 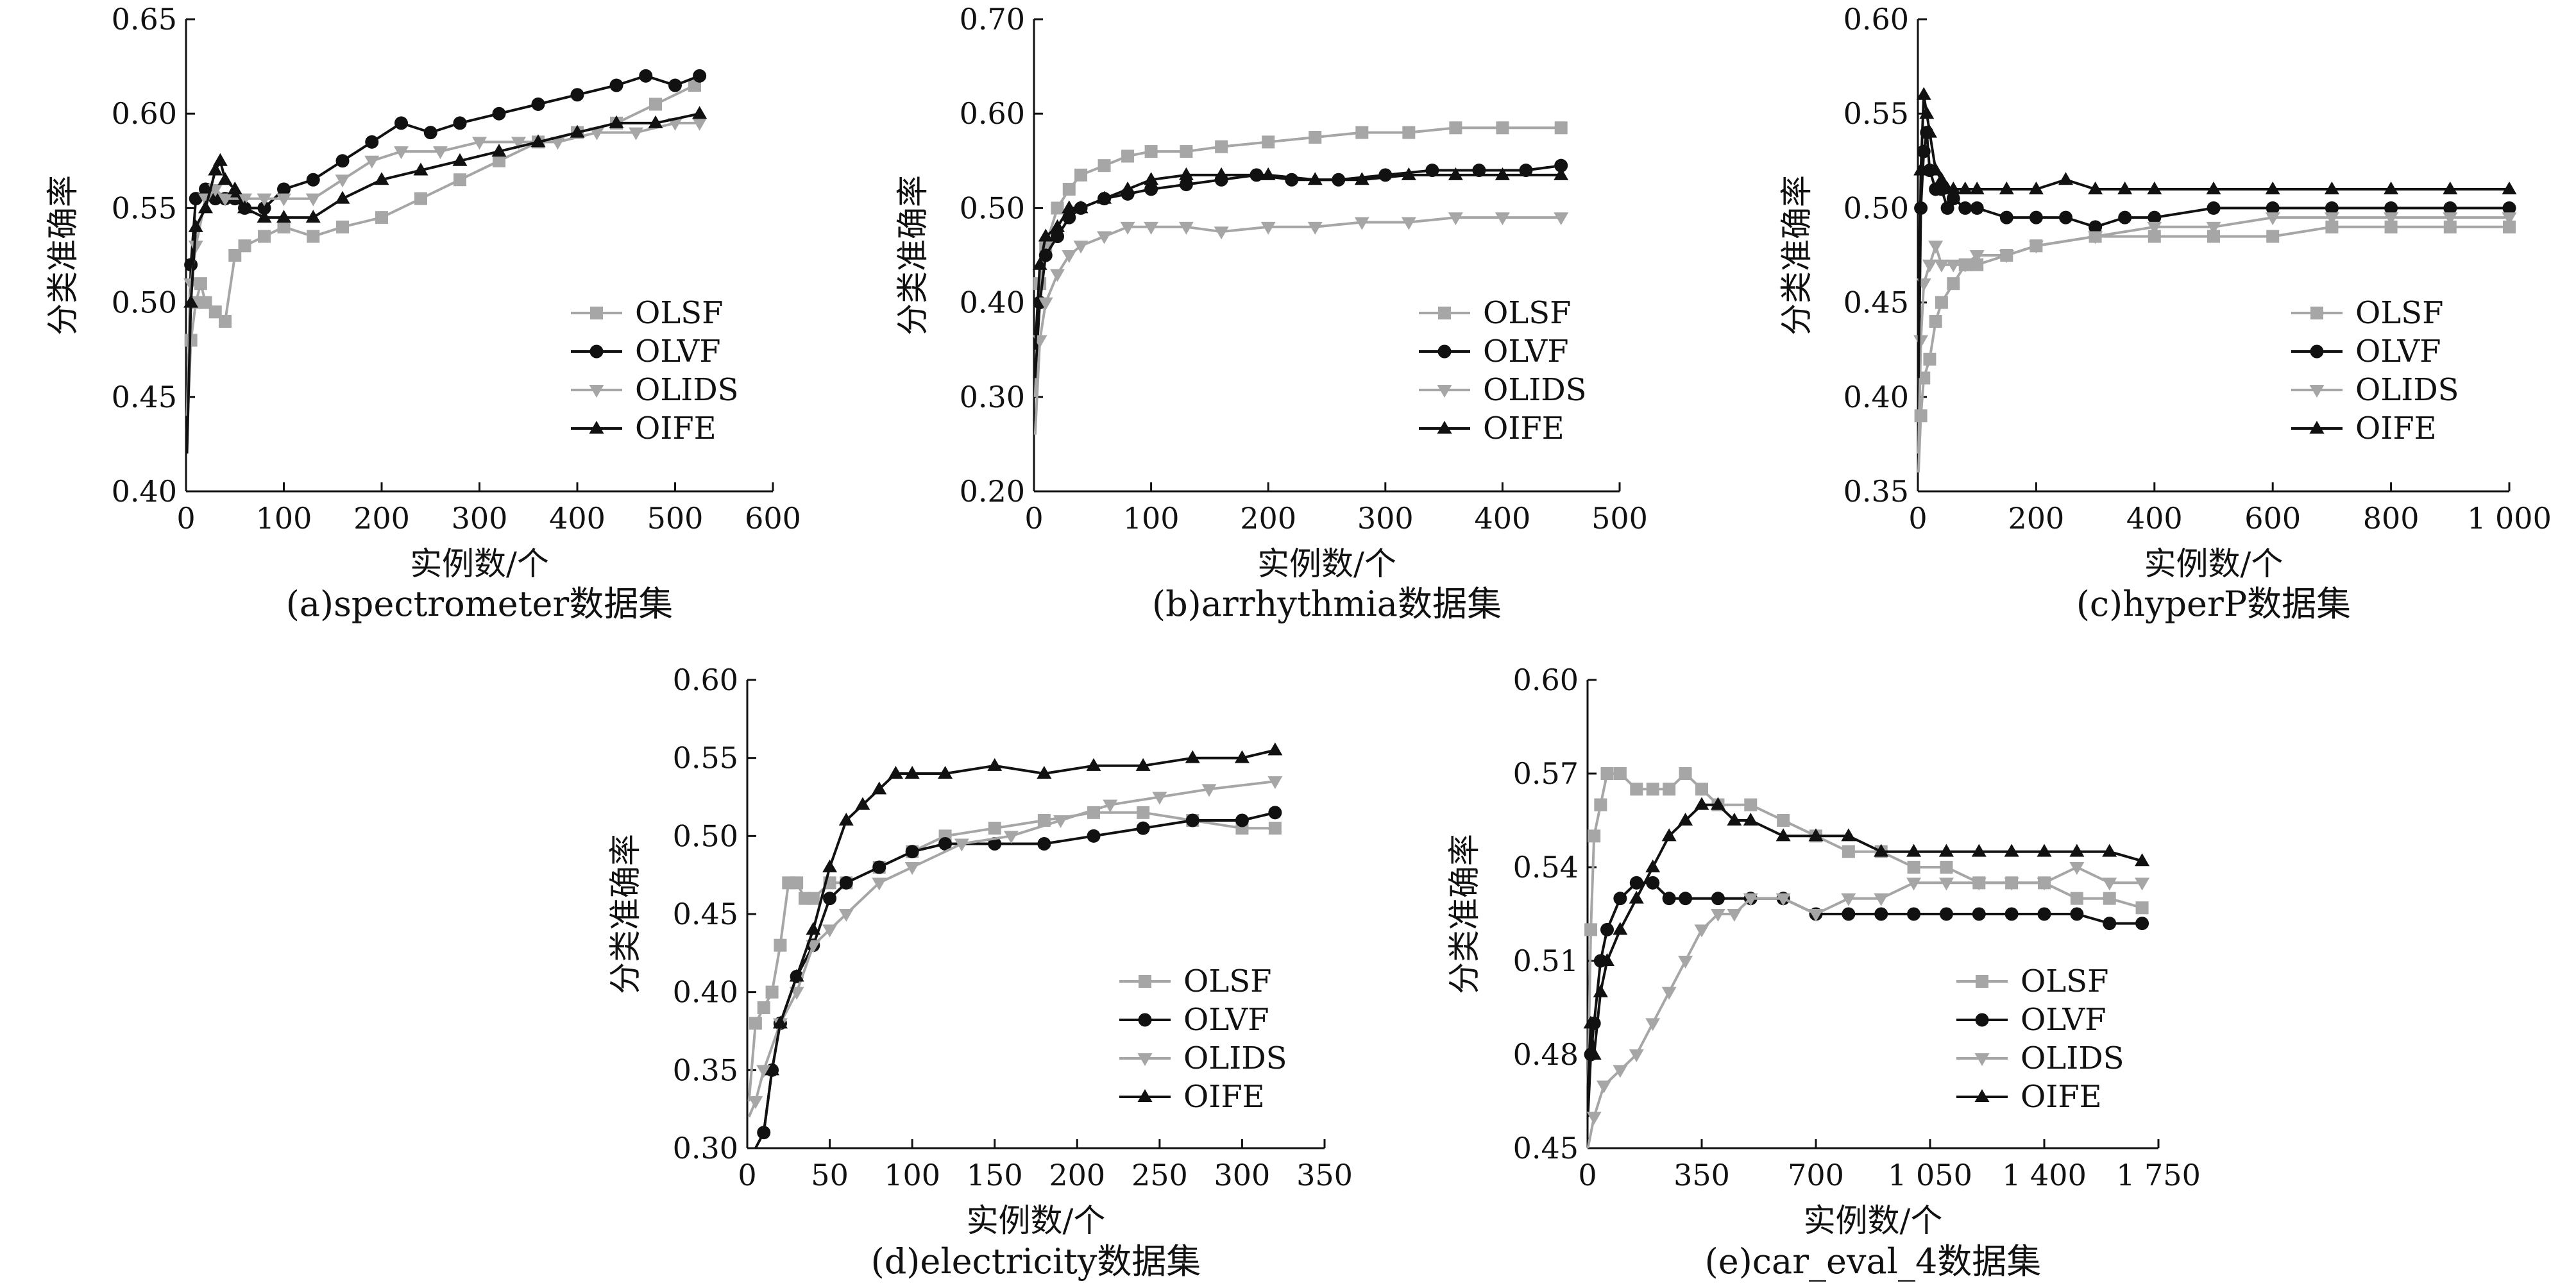 What do you see at coordinates (1876, 491) in the screenshot?
I see `y-tick-label: 0.35` at bounding box center [1876, 491].